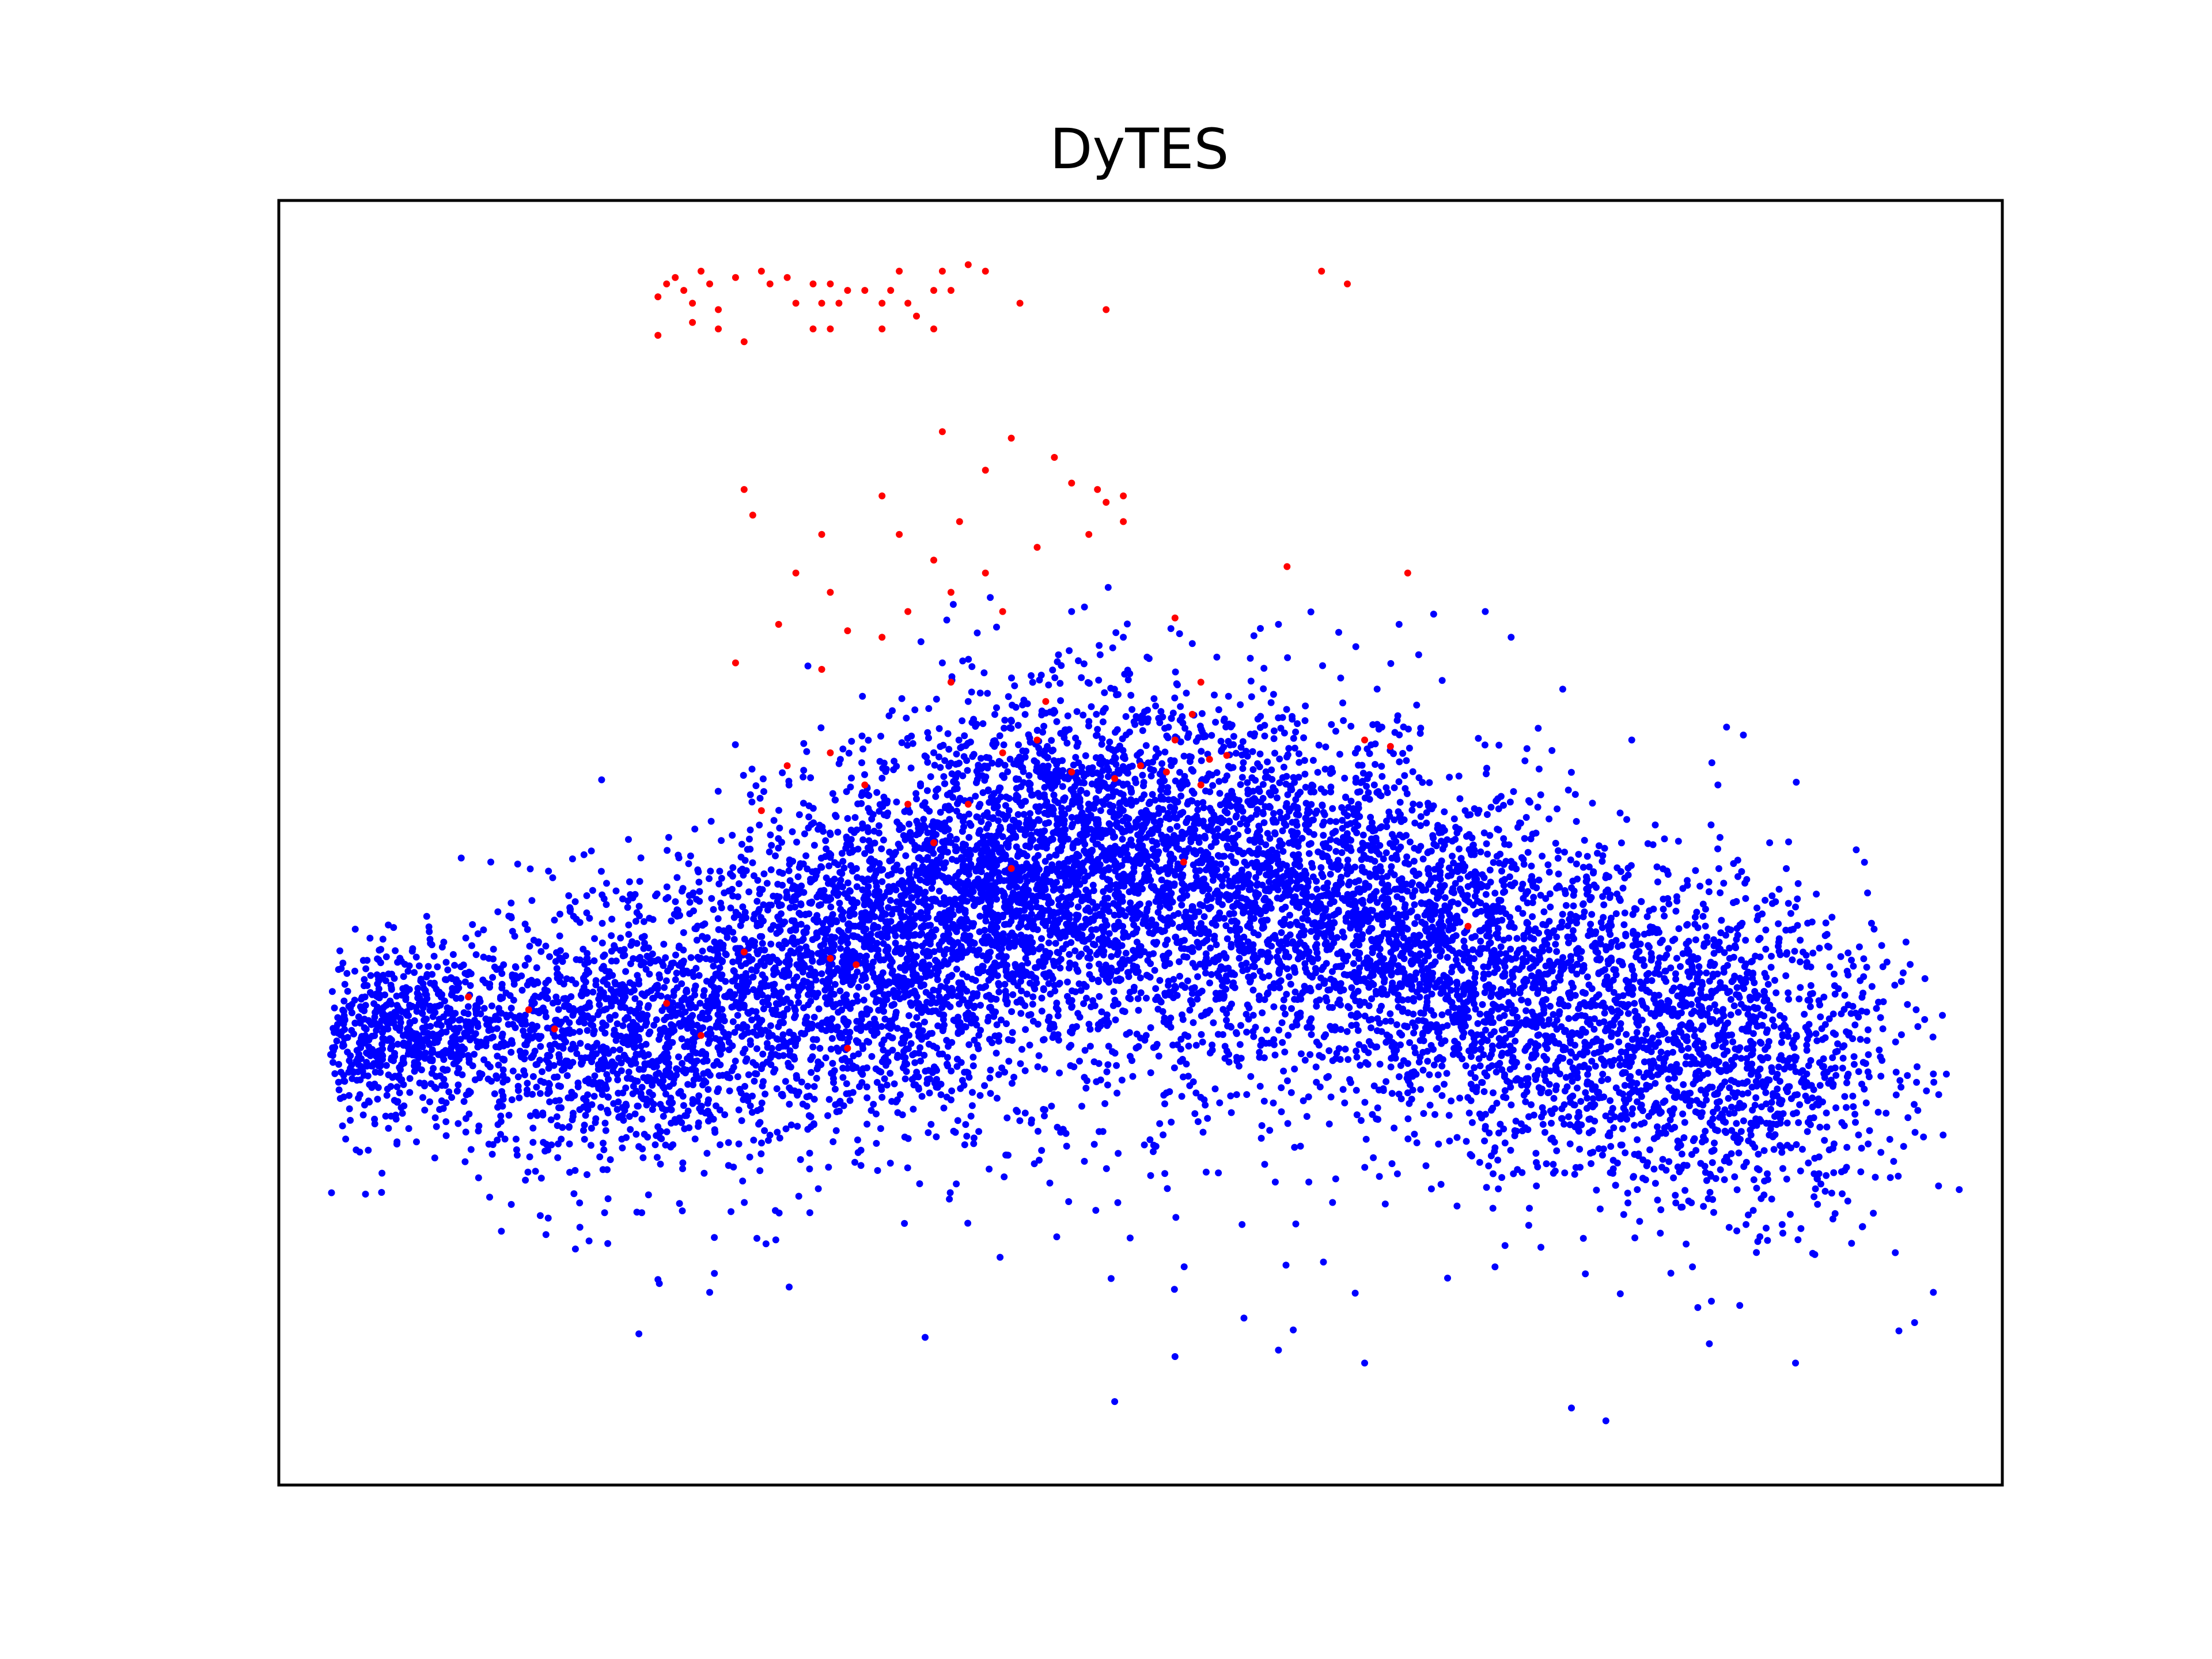 This screenshot has width=2212, height=1659. I want to click on series-0-point-2097, so click(739, 1143).